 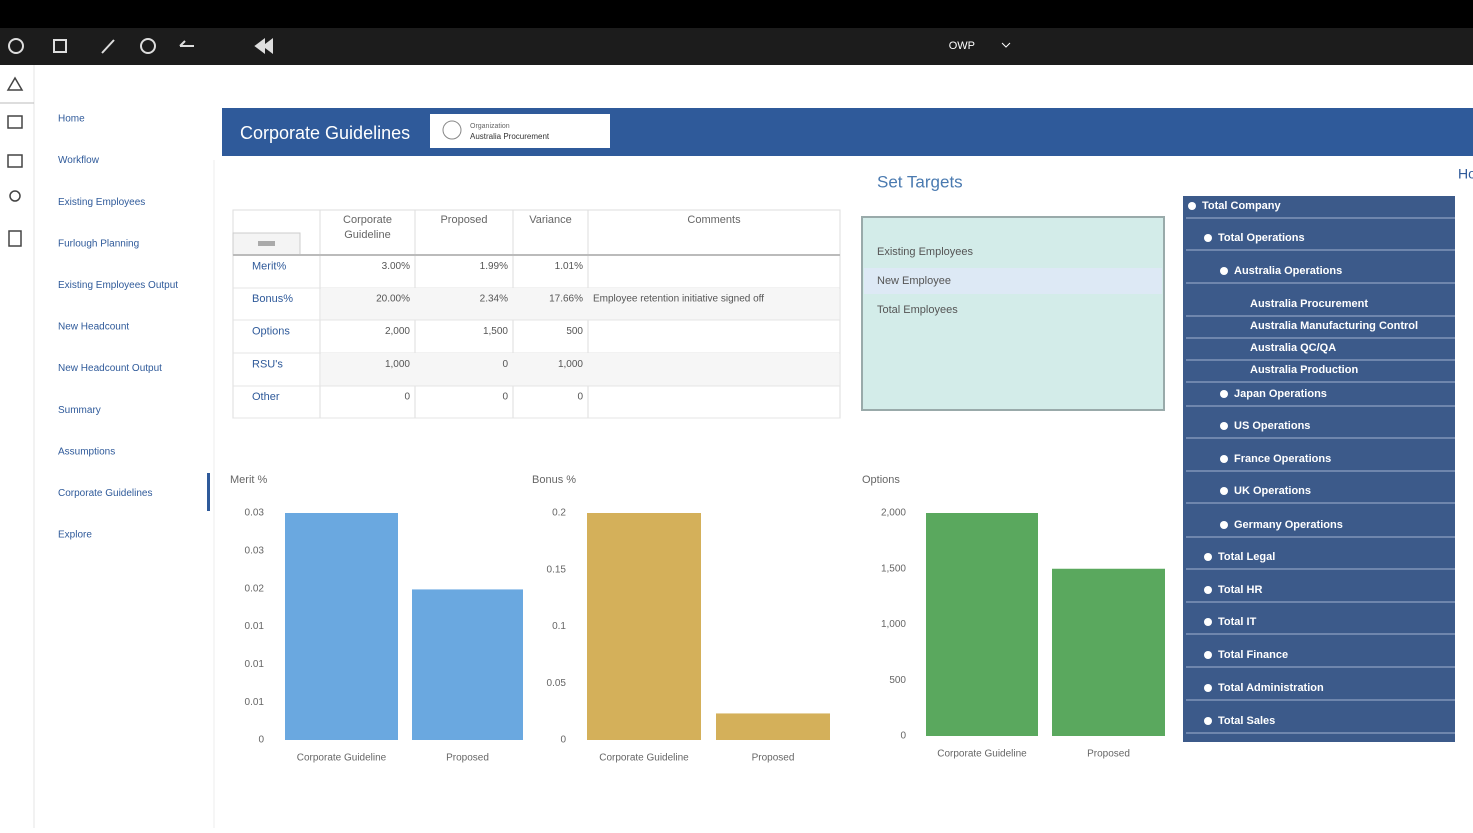 What do you see at coordinates (1006, 45) in the screenshot?
I see `workspace-caret` at bounding box center [1006, 45].